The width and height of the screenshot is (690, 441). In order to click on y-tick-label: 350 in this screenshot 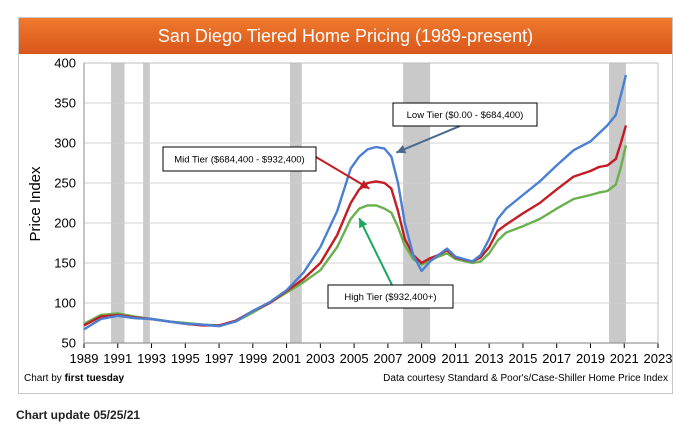, I will do `click(65, 103)`.